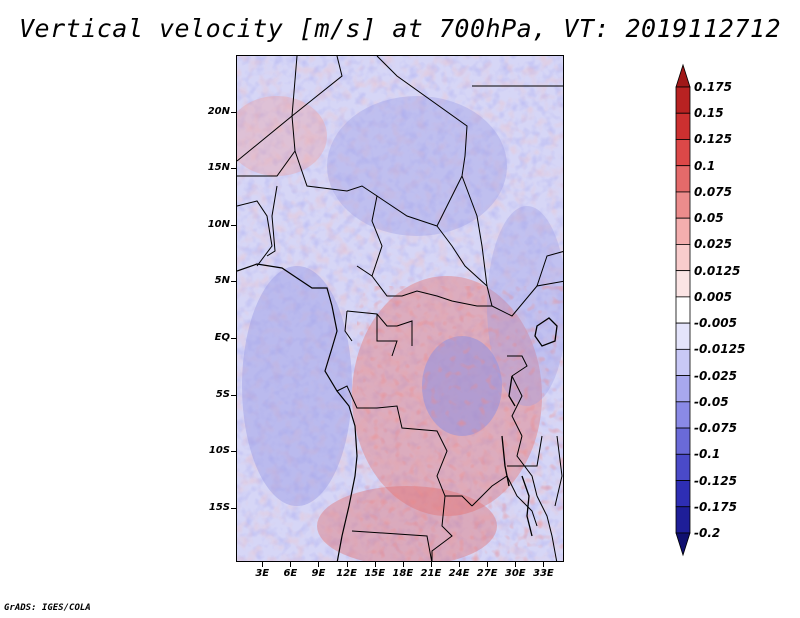 Image resolution: width=800 pixels, height=618 pixels. What do you see at coordinates (222, 337) in the screenshot?
I see `lat-tick-label: EQ` at bounding box center [222, 337].